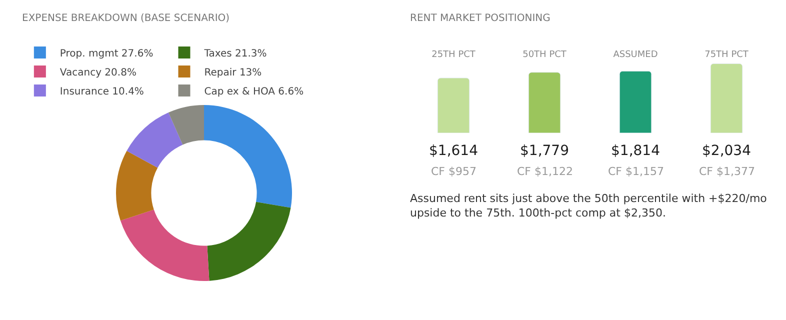 Image resolution: width=786 pixels, height=320 pixels. I want to click on text: CF $1,377, so click(727, 171).